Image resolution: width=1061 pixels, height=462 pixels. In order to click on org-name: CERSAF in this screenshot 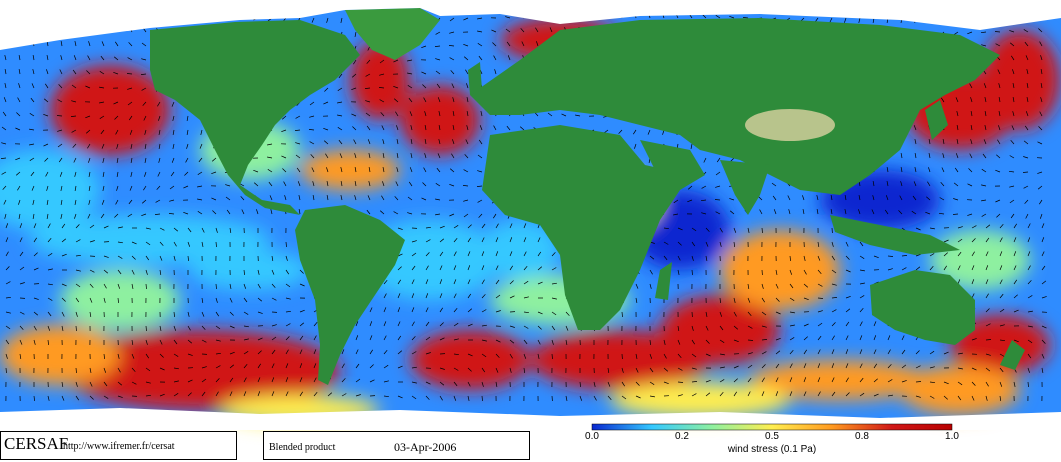, I will do `click(36, 443)`.